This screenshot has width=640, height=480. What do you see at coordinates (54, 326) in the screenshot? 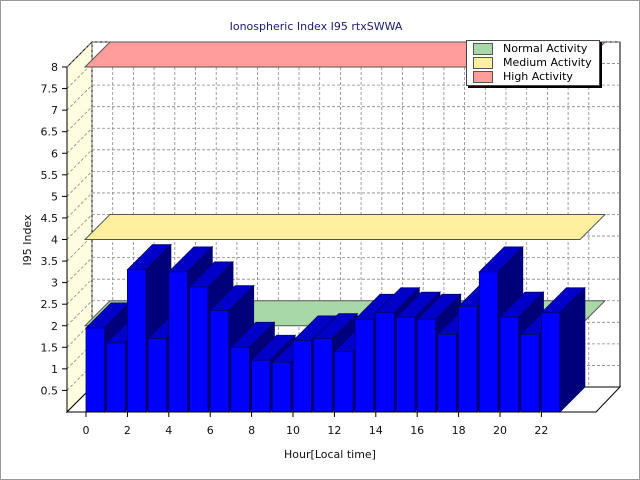
I see `y-tick-label: 2` at bounding box center [54, 326].